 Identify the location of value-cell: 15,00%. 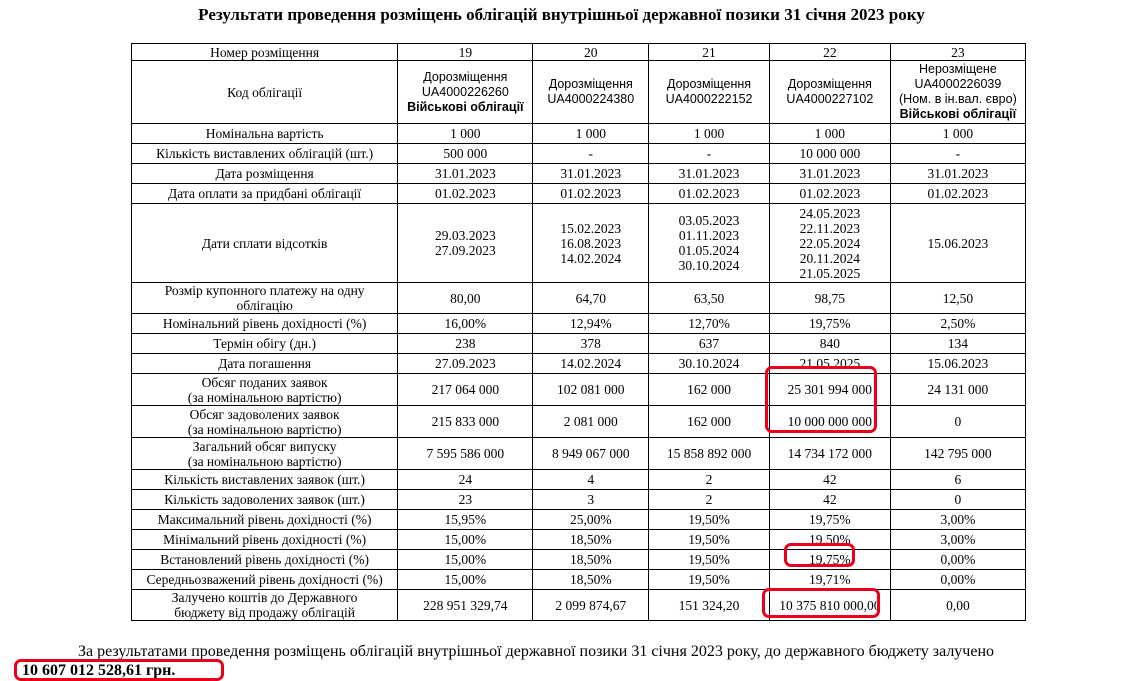
(465, 559).